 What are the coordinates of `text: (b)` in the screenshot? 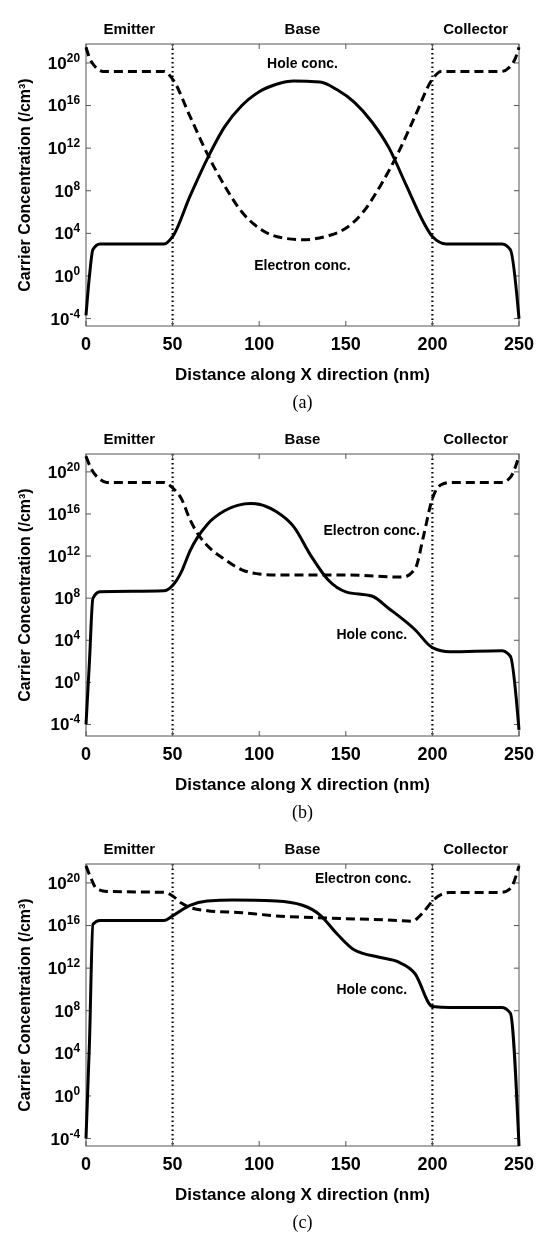 It's located at (302, 812).